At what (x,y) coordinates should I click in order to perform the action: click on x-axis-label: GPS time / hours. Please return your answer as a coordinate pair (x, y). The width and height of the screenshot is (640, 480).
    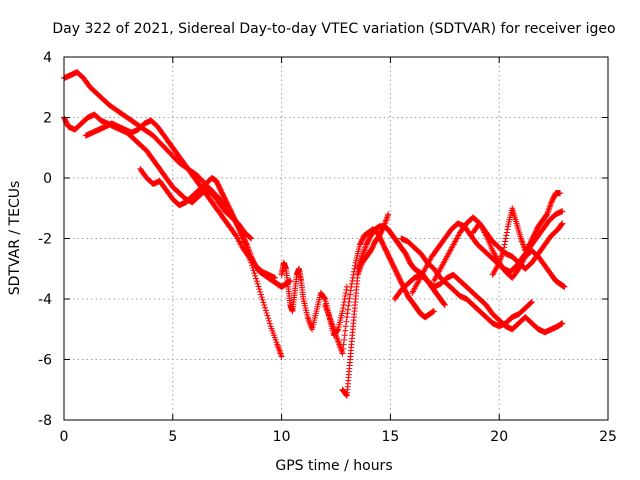
    Looking at the image, I should click on (333, 466).